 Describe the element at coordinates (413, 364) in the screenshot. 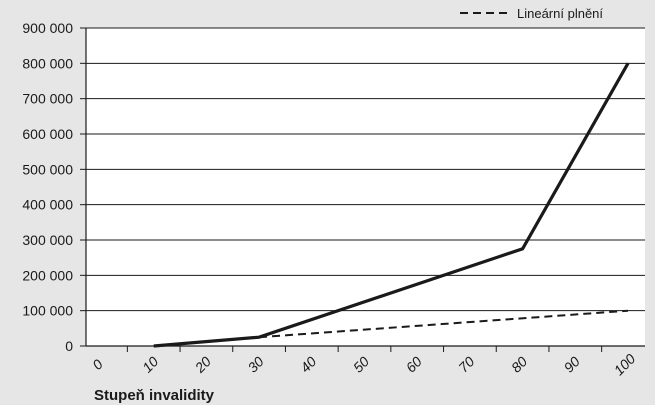

I see `x-tick-label: 60` at that location.